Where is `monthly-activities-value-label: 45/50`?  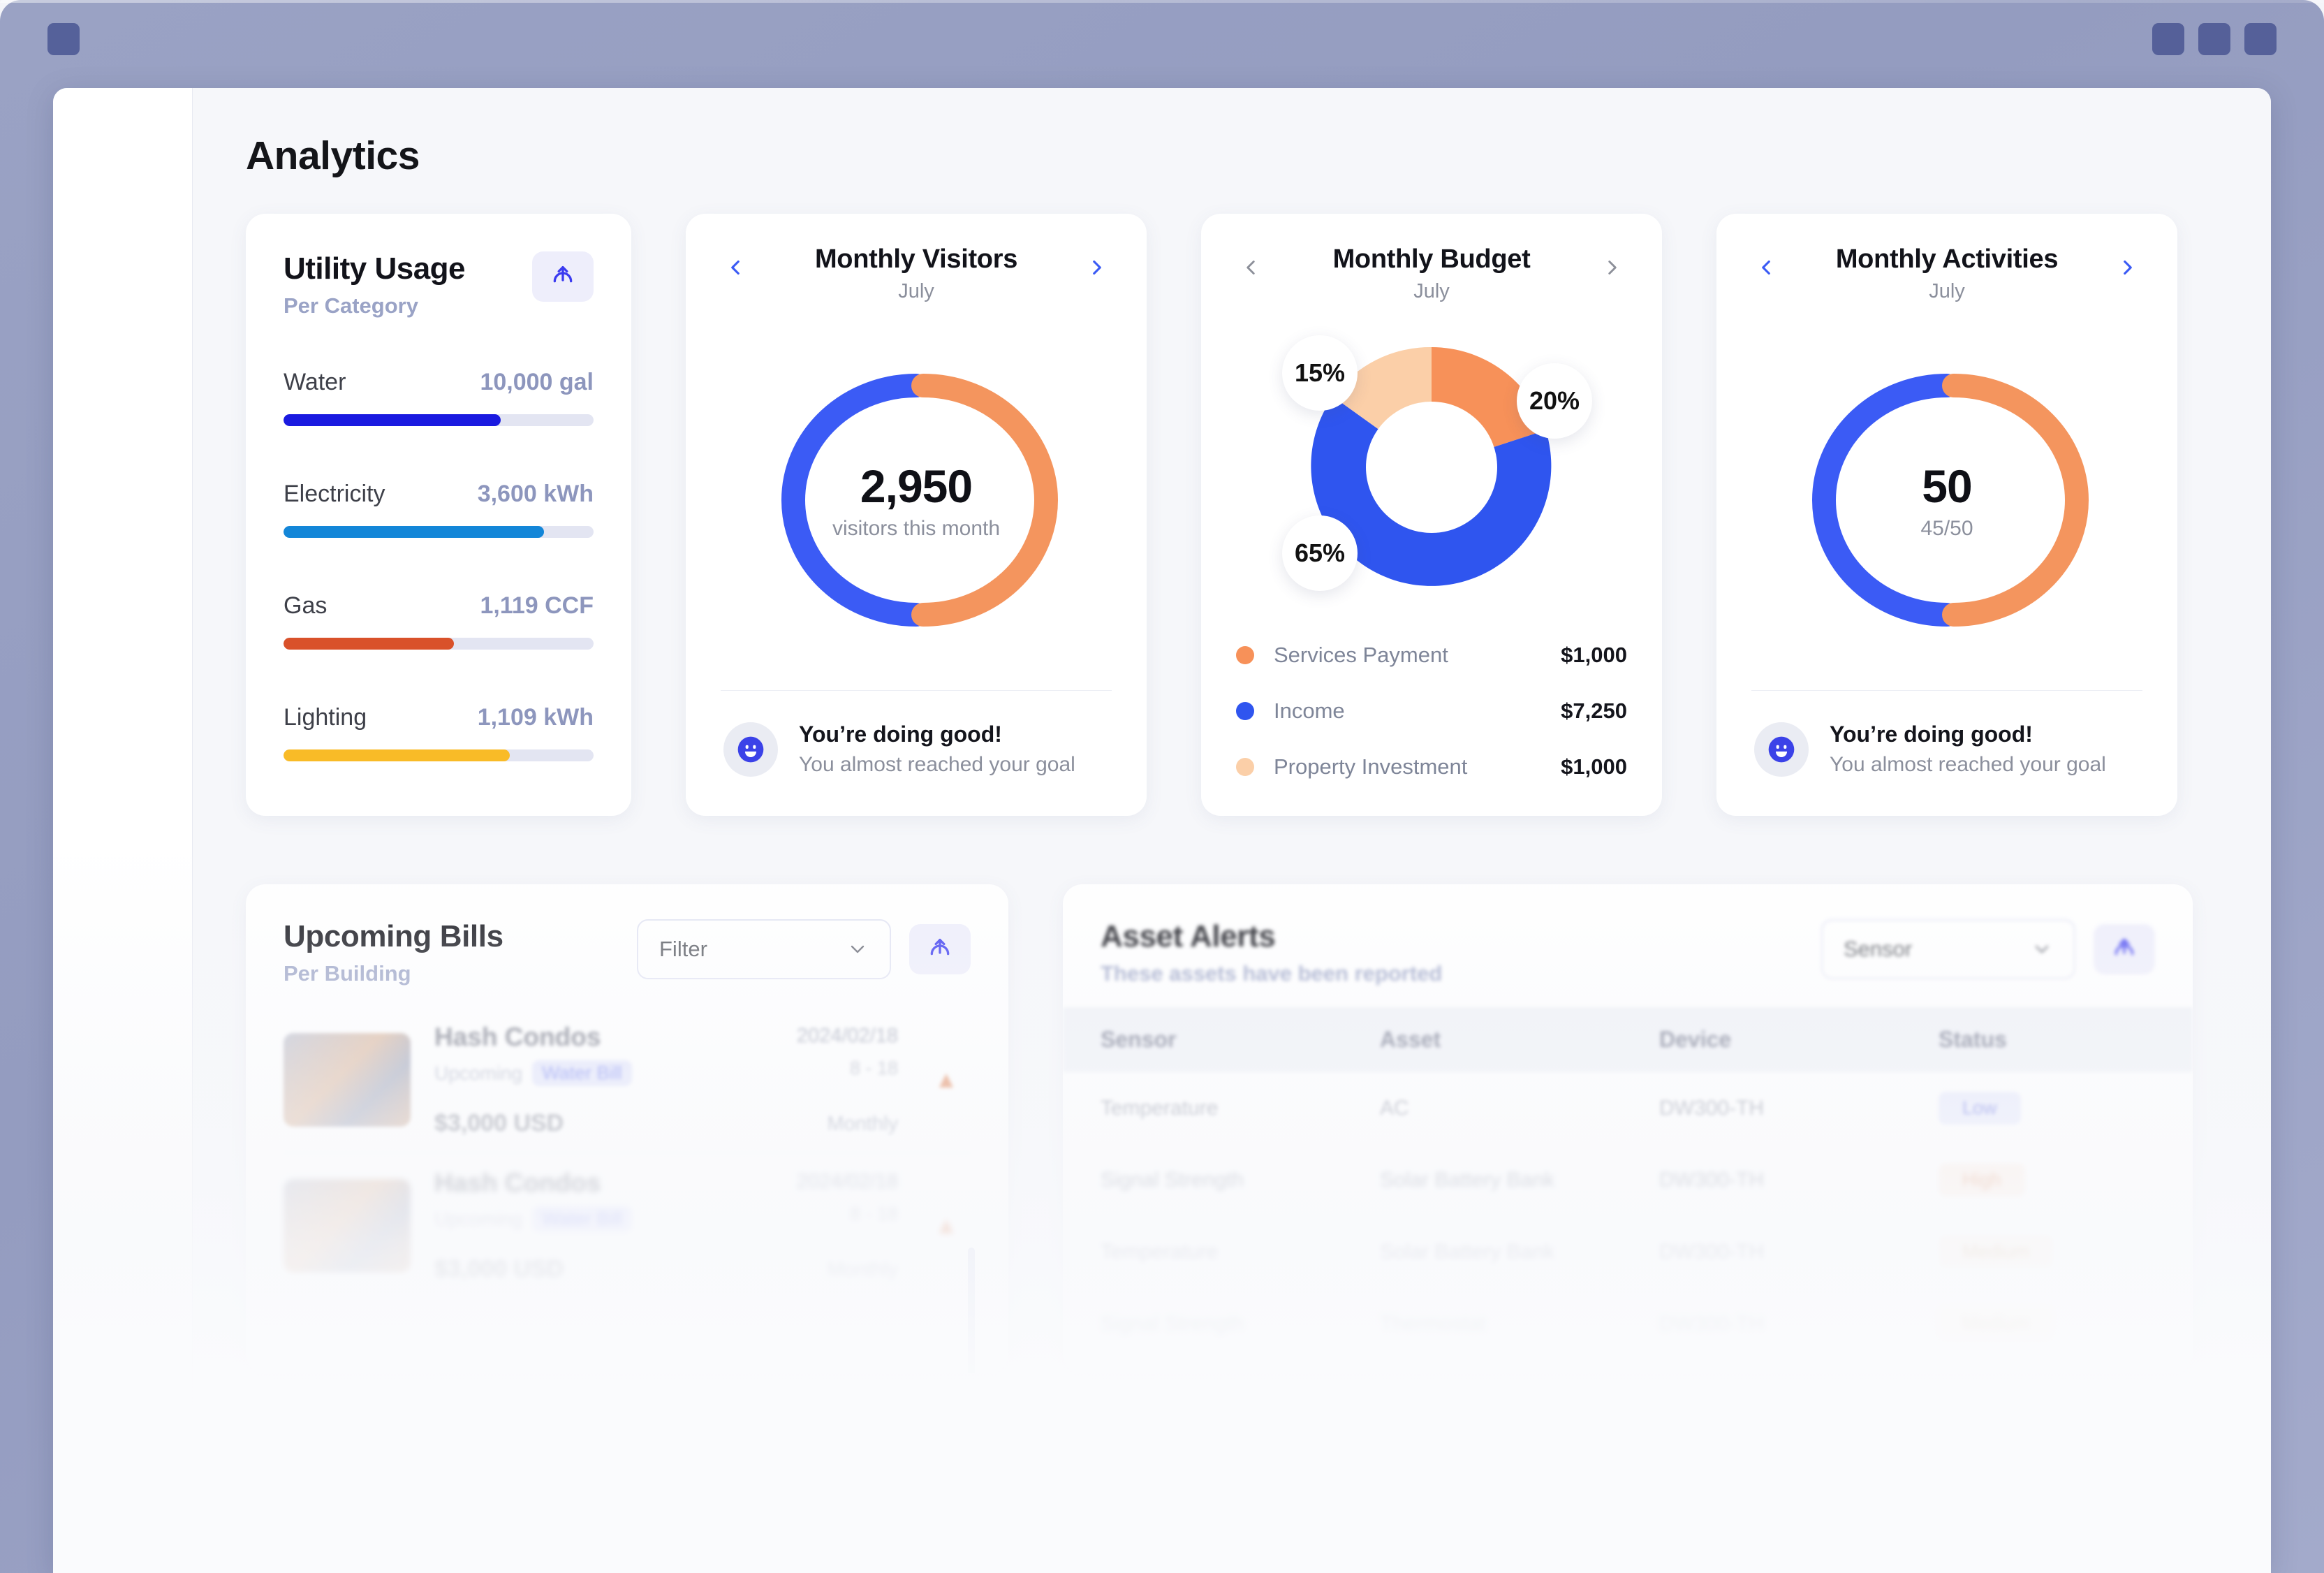 monthly-activities-value-label: 45/50 is located at coordinates (1946, 528).